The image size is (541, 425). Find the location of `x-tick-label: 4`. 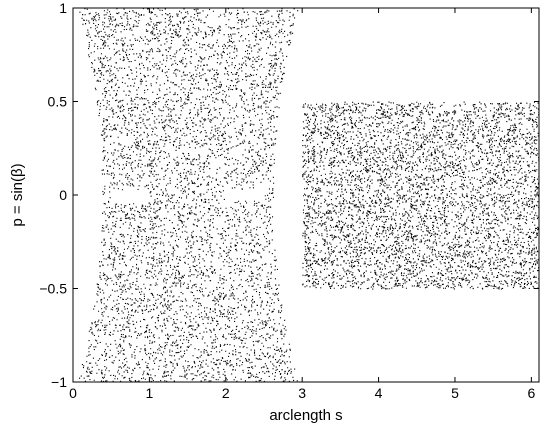

x-tick-label: 4 is located at coordinates (379, 393).